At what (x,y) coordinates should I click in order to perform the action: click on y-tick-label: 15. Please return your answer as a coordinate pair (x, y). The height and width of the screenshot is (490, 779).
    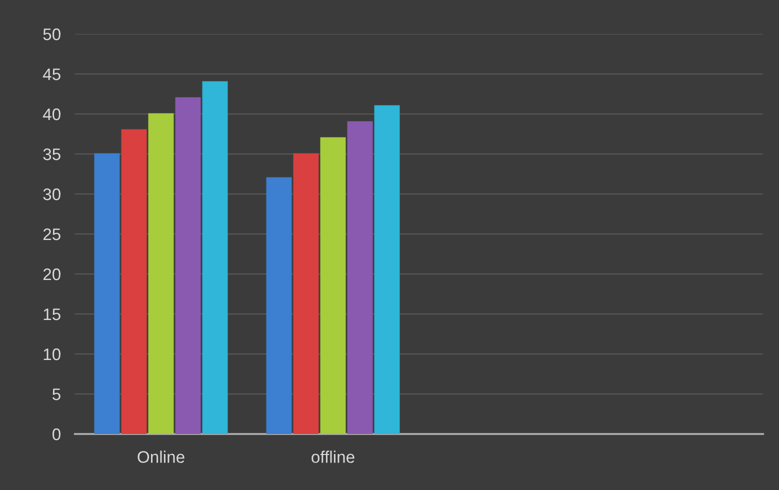
    Looking at the image, I should click on (52, 314).